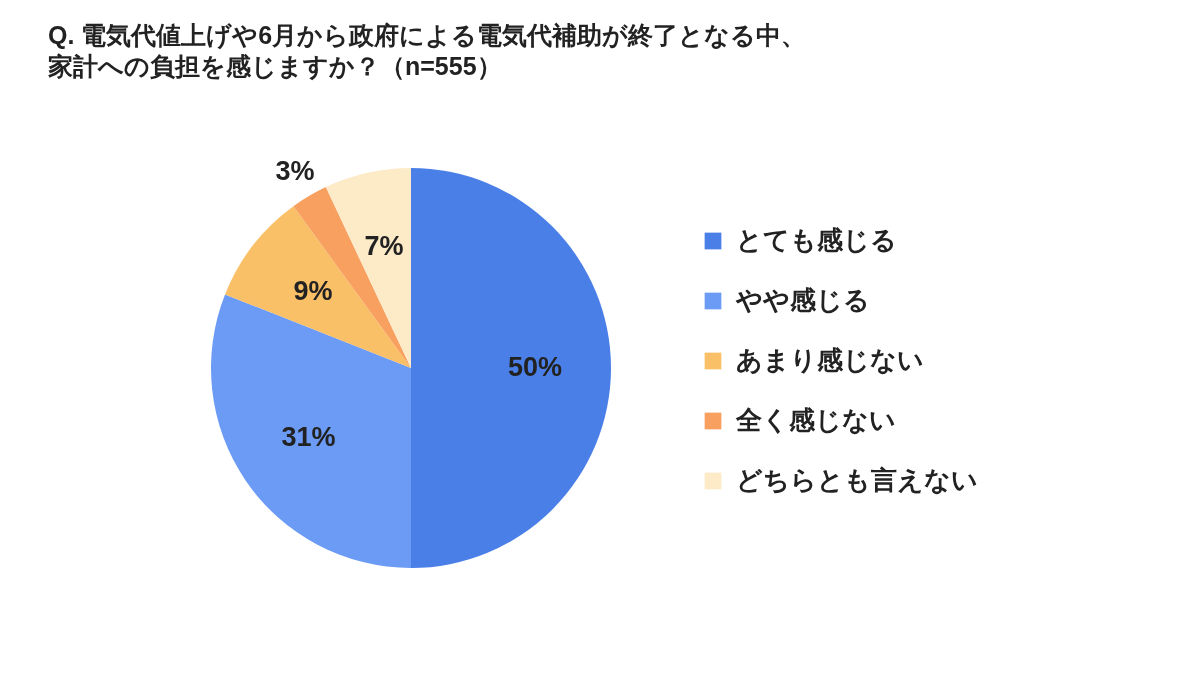  I want to click on data-label: 7%, so click(384, 245).